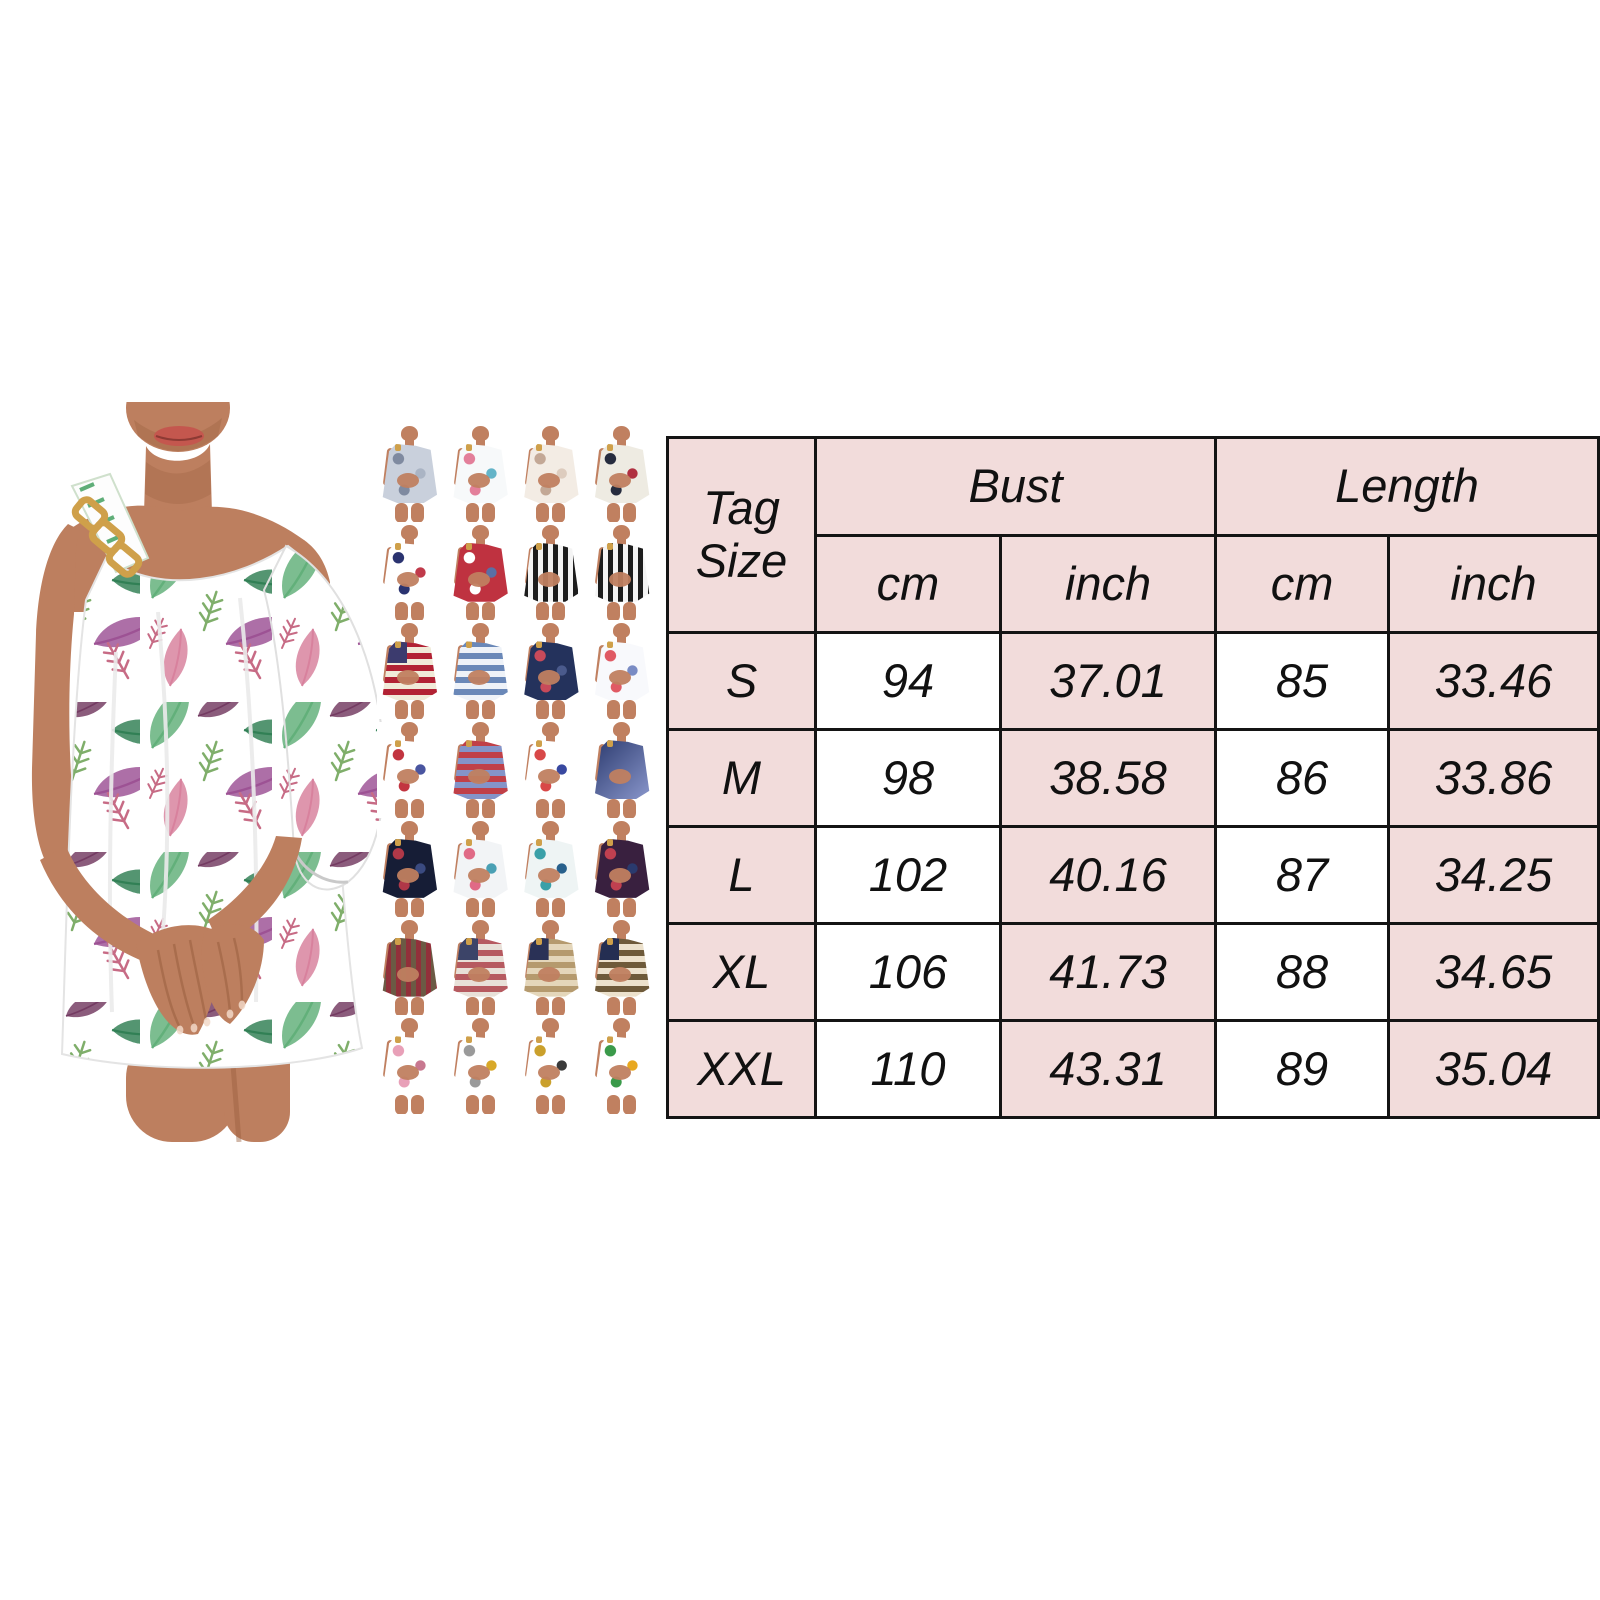 The height and width of the screenshot is (1600, 1600). I want to click on cell-L-size: L, so click(741, 875).